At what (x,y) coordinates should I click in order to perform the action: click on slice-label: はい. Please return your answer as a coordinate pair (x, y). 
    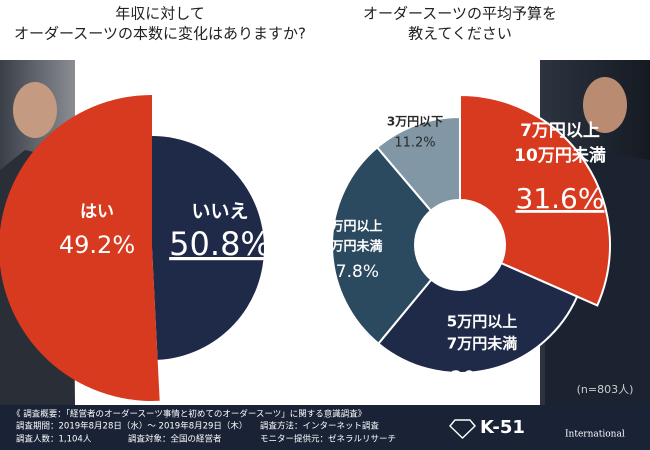
    Looking at the image, I should click on (97, 212).